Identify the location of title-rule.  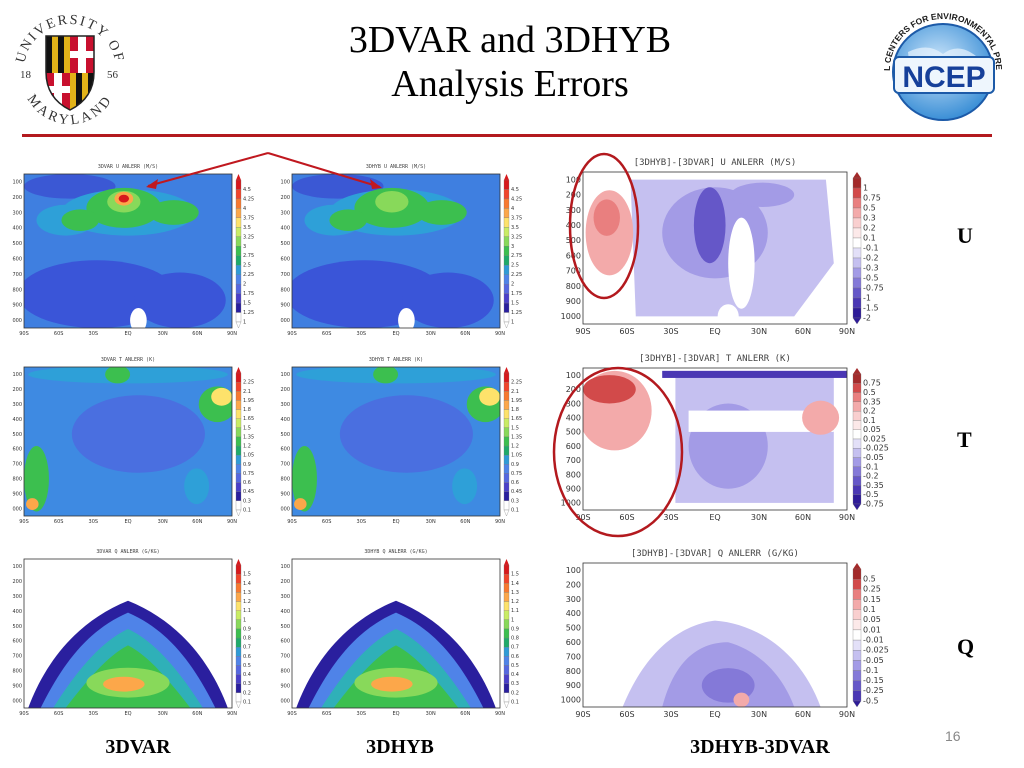
(507, 135).